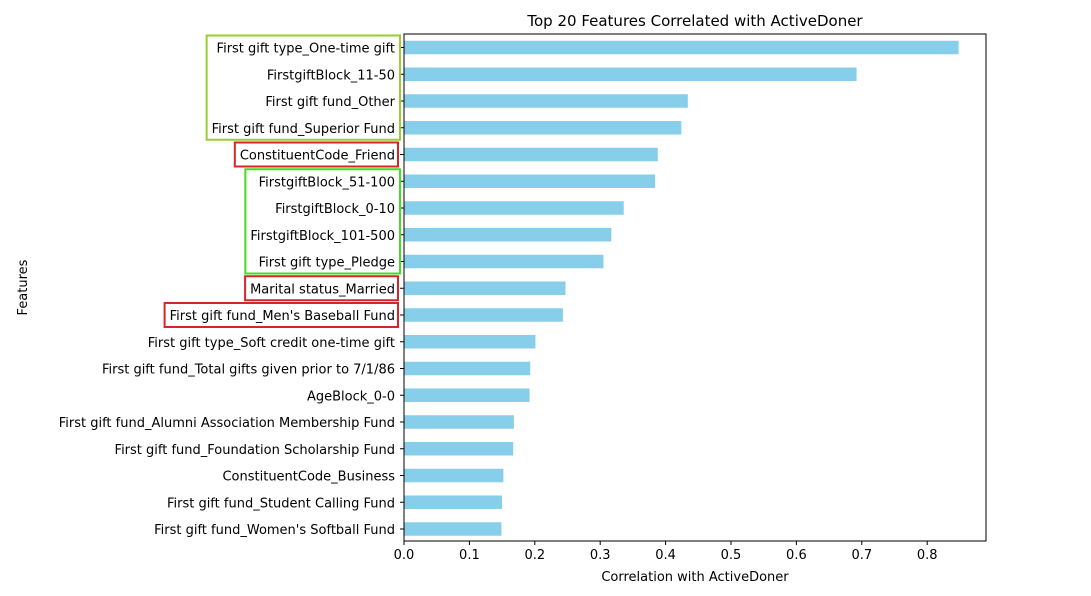 The height and width of the screenshot is (596, 1091). What do you see at coordinates (404, 555) in the screenshot?
I see `x-tick-label: 0.0` at bounding box center [404, 555].